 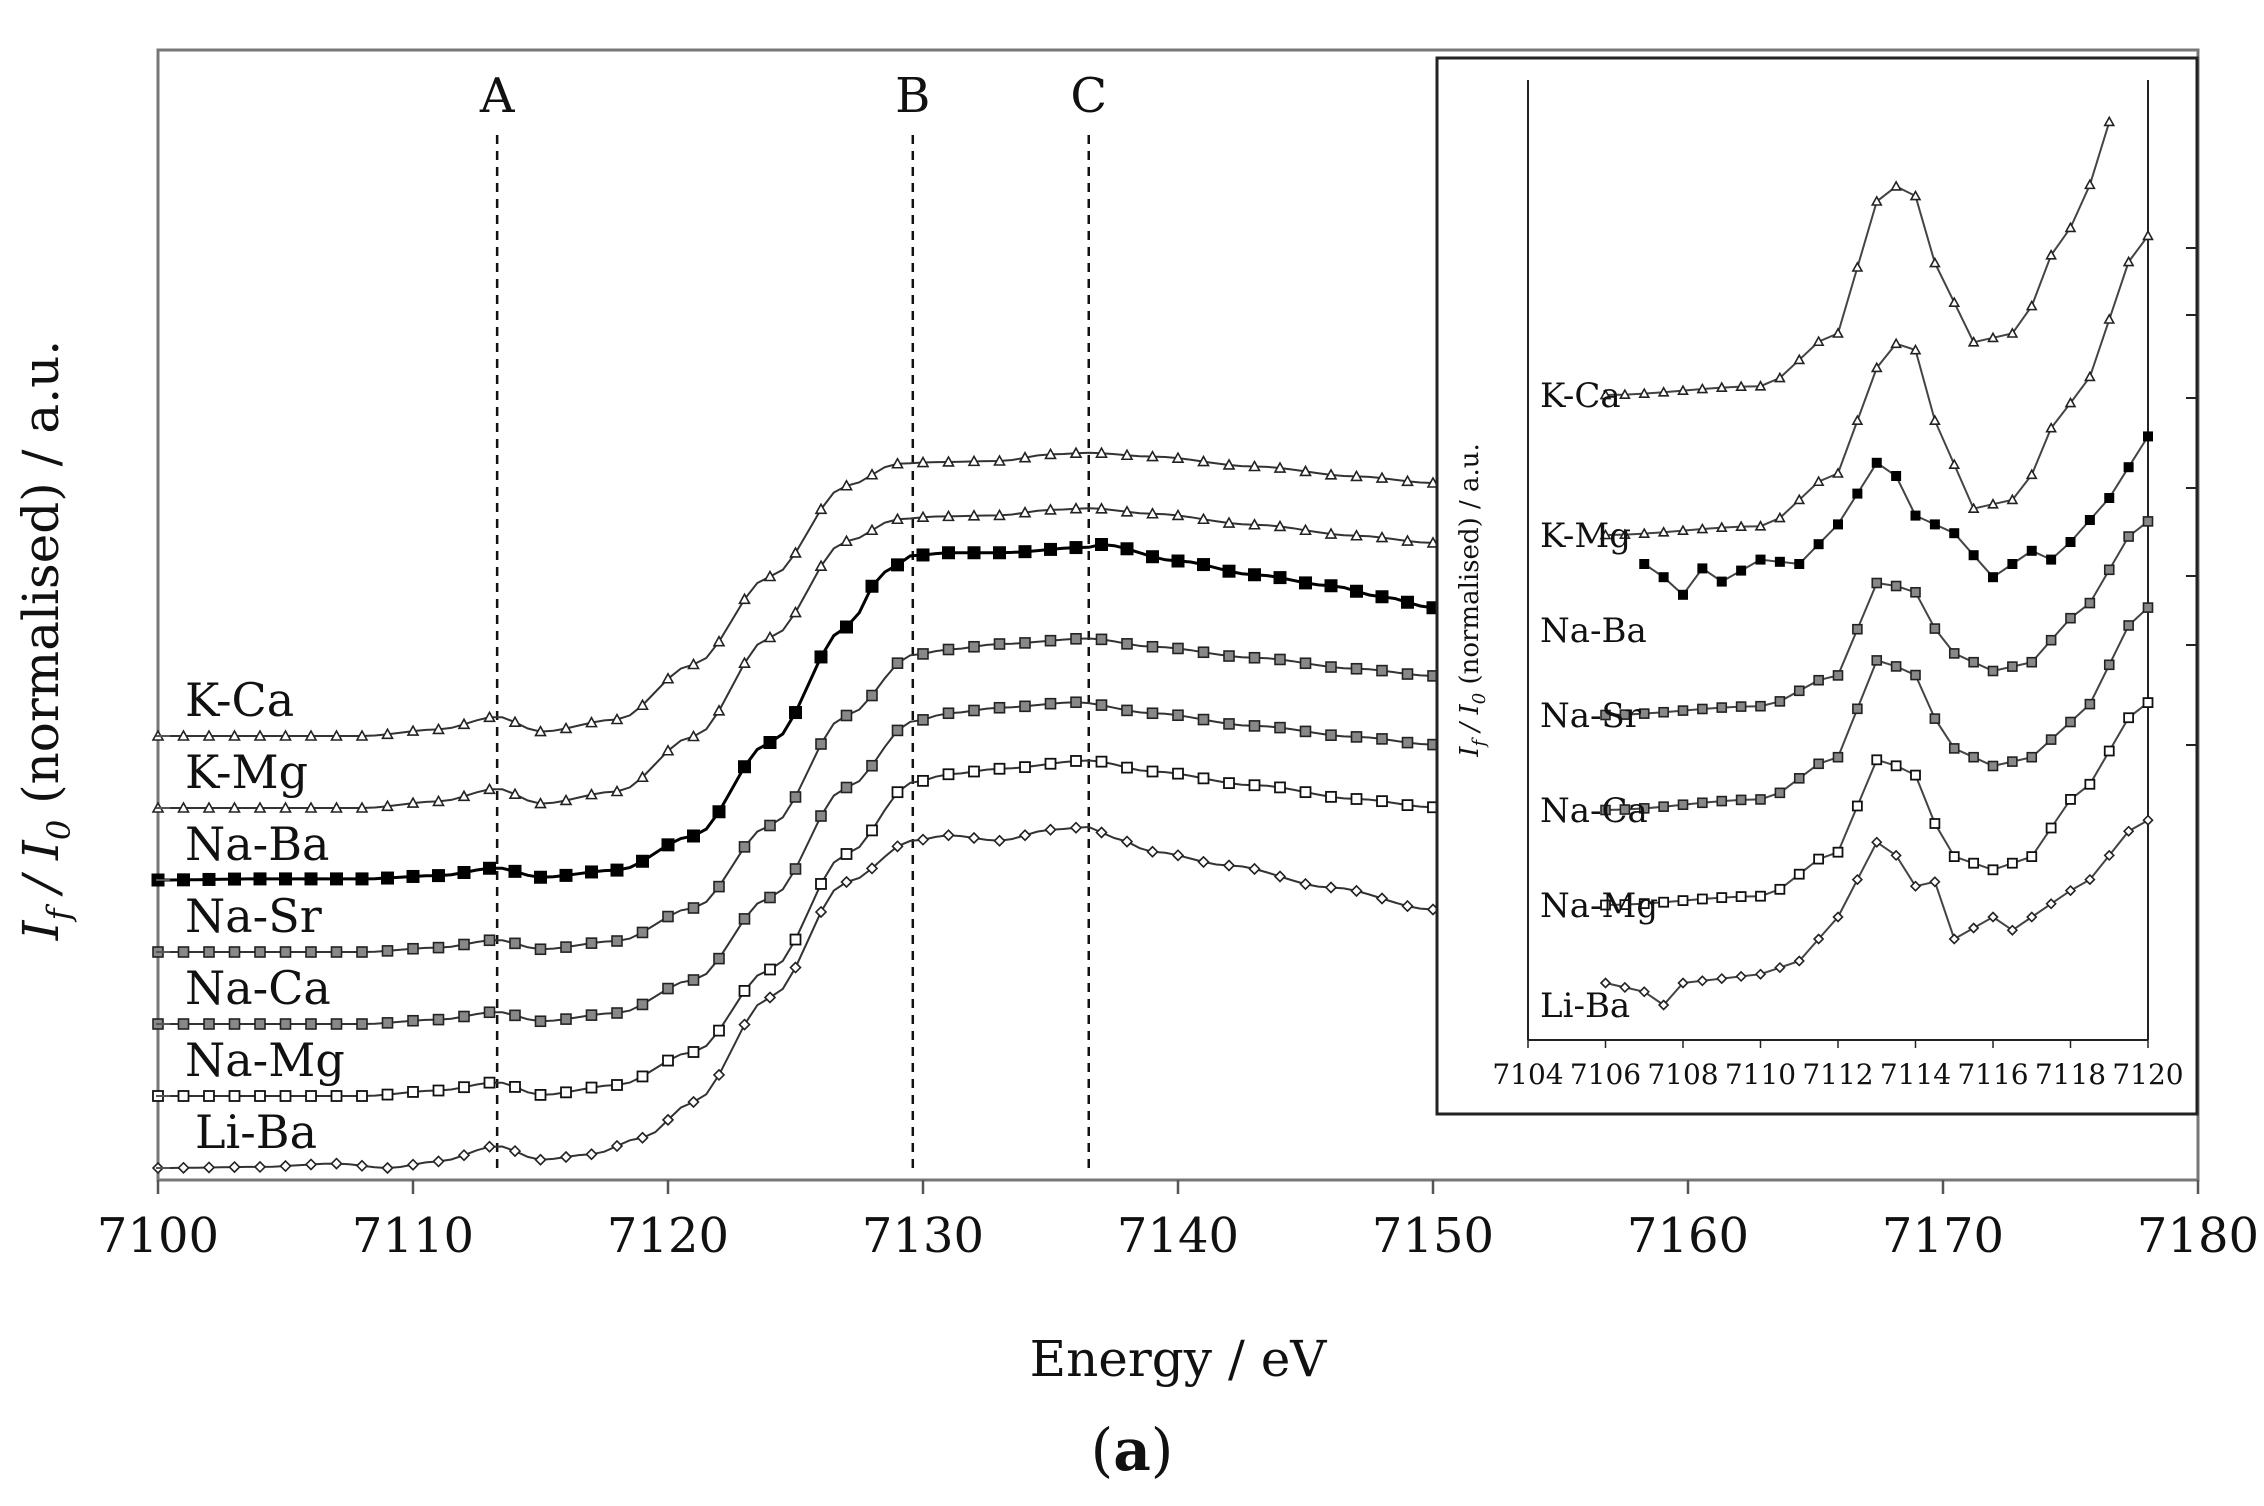 I want to click on series-k-ca: K-Ca, so click(x=795, y=593).